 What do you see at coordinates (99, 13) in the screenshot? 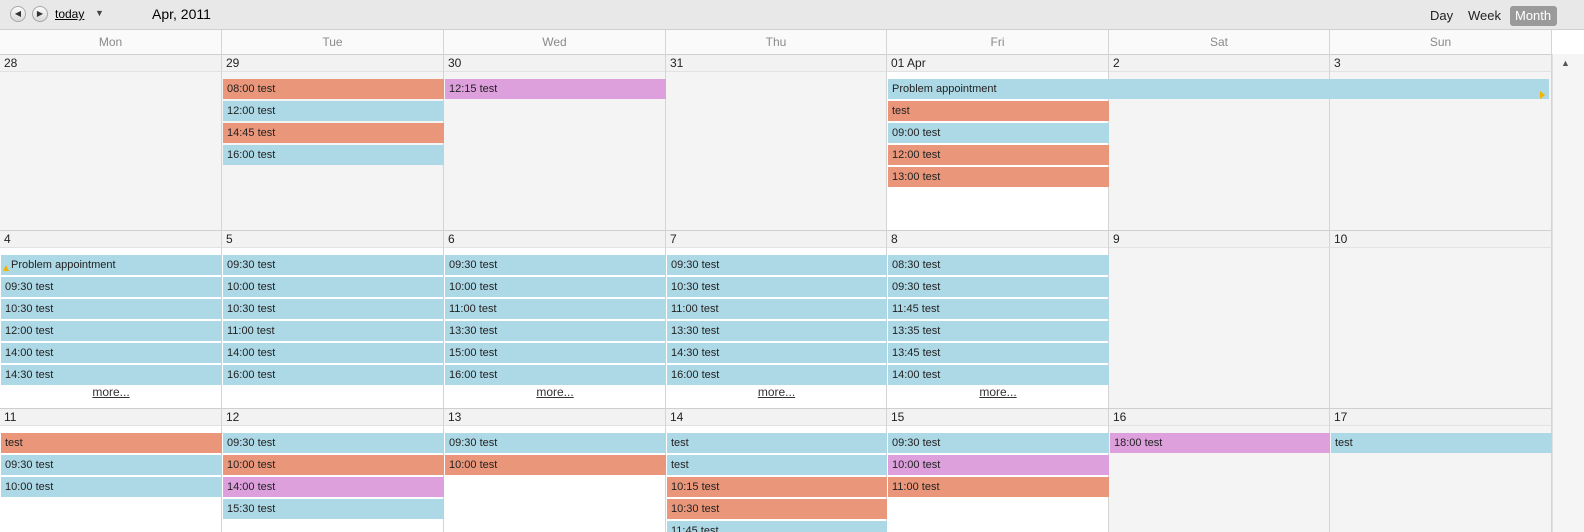
I see `caret-down-icon: ▼` at bounding box center [99, 13].